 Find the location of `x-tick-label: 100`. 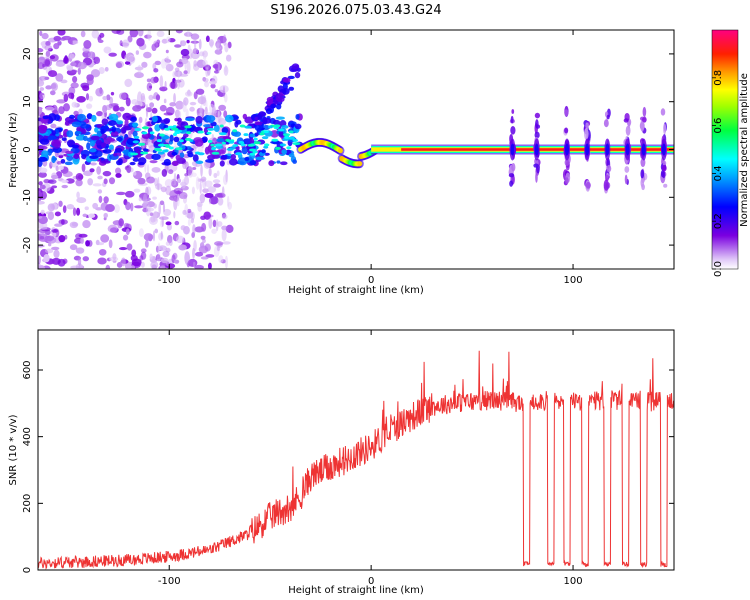

x-tick-label: 100 is located at coordinates (573, 581).